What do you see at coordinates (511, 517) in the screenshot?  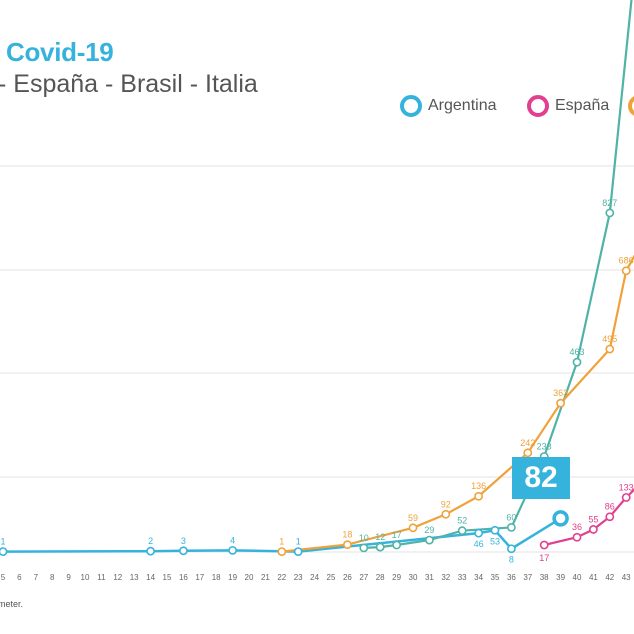 I see `data-label: 60` at bounding box center [511, 517].